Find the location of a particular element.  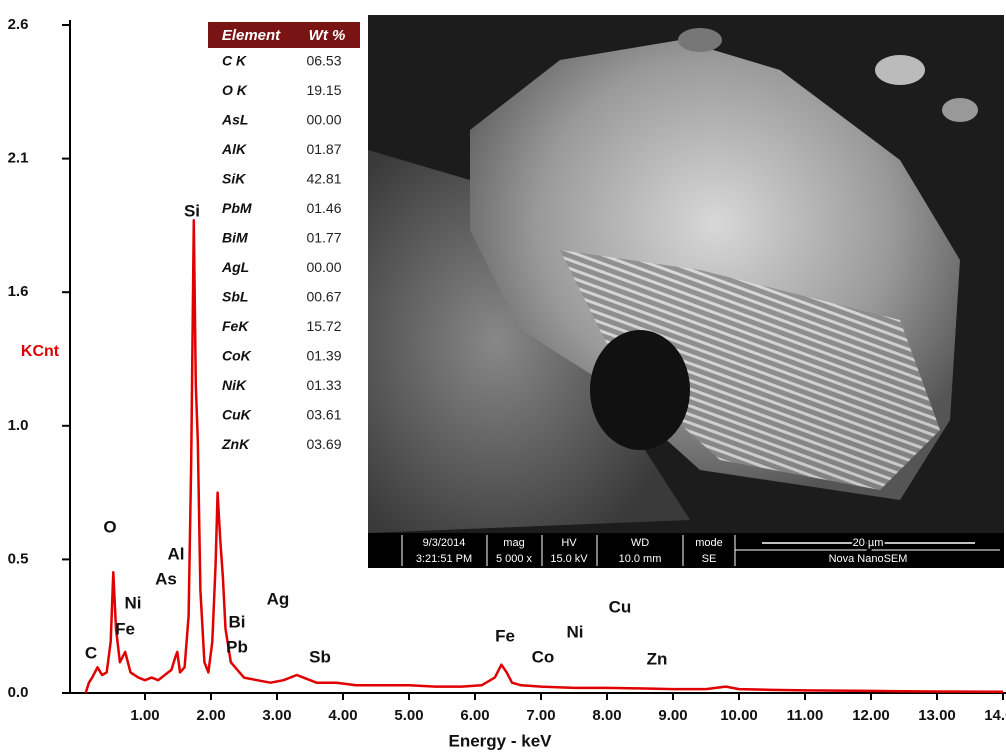

sem-label: mag is located at coordinates (513, 543).